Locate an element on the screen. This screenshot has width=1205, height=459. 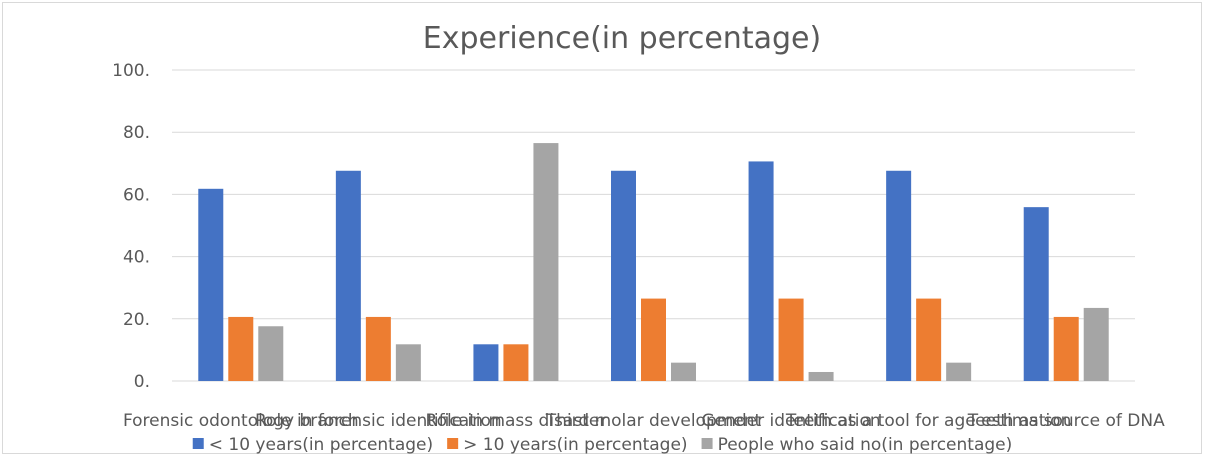
chart-title: Experience(in percentage) is located at coordinates (622, 38).